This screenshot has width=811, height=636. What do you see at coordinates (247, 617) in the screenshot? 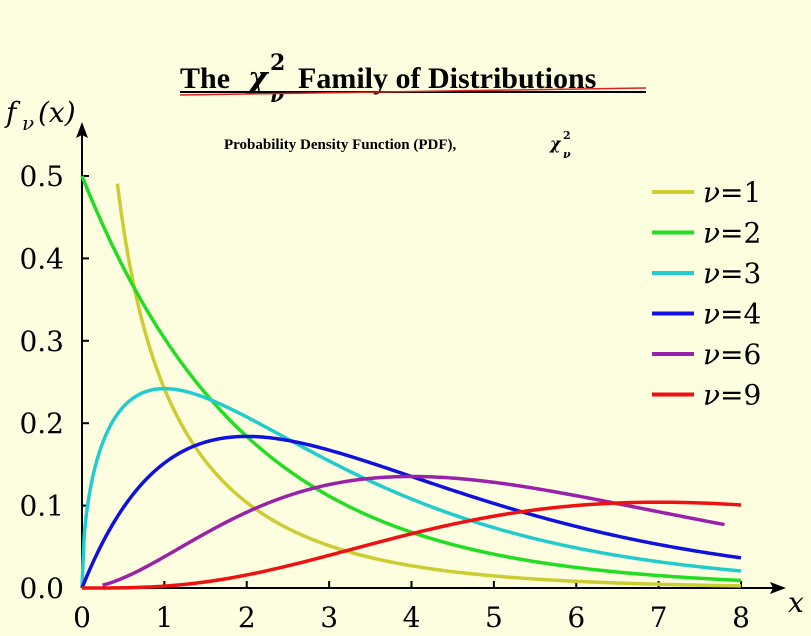
I see `x-tick-label: 2` at bounding box center [247, 617].